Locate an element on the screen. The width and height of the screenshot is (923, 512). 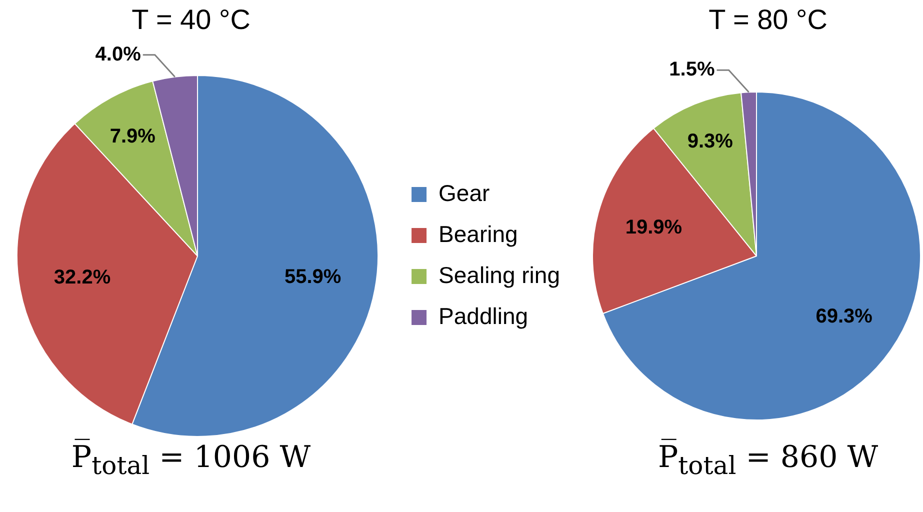
data-label: 9.3% is located at coordinates (710, 141).